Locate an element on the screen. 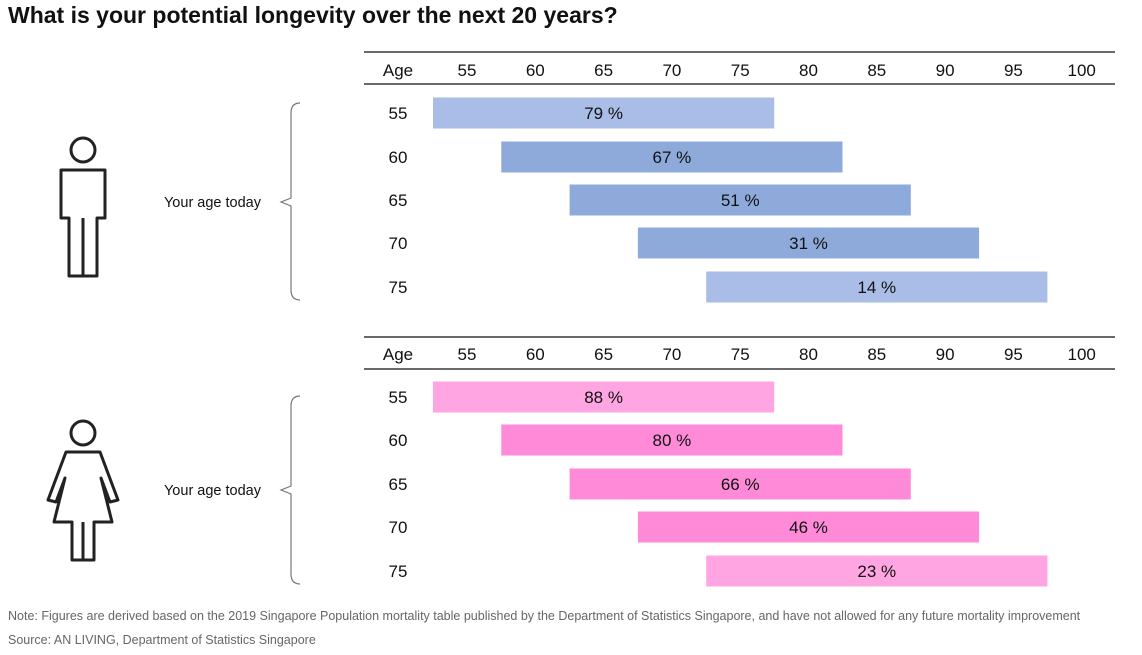 This screenshot has width=1142, height=655. bar-value-label: 67 % is located at coordinates (672, 157).